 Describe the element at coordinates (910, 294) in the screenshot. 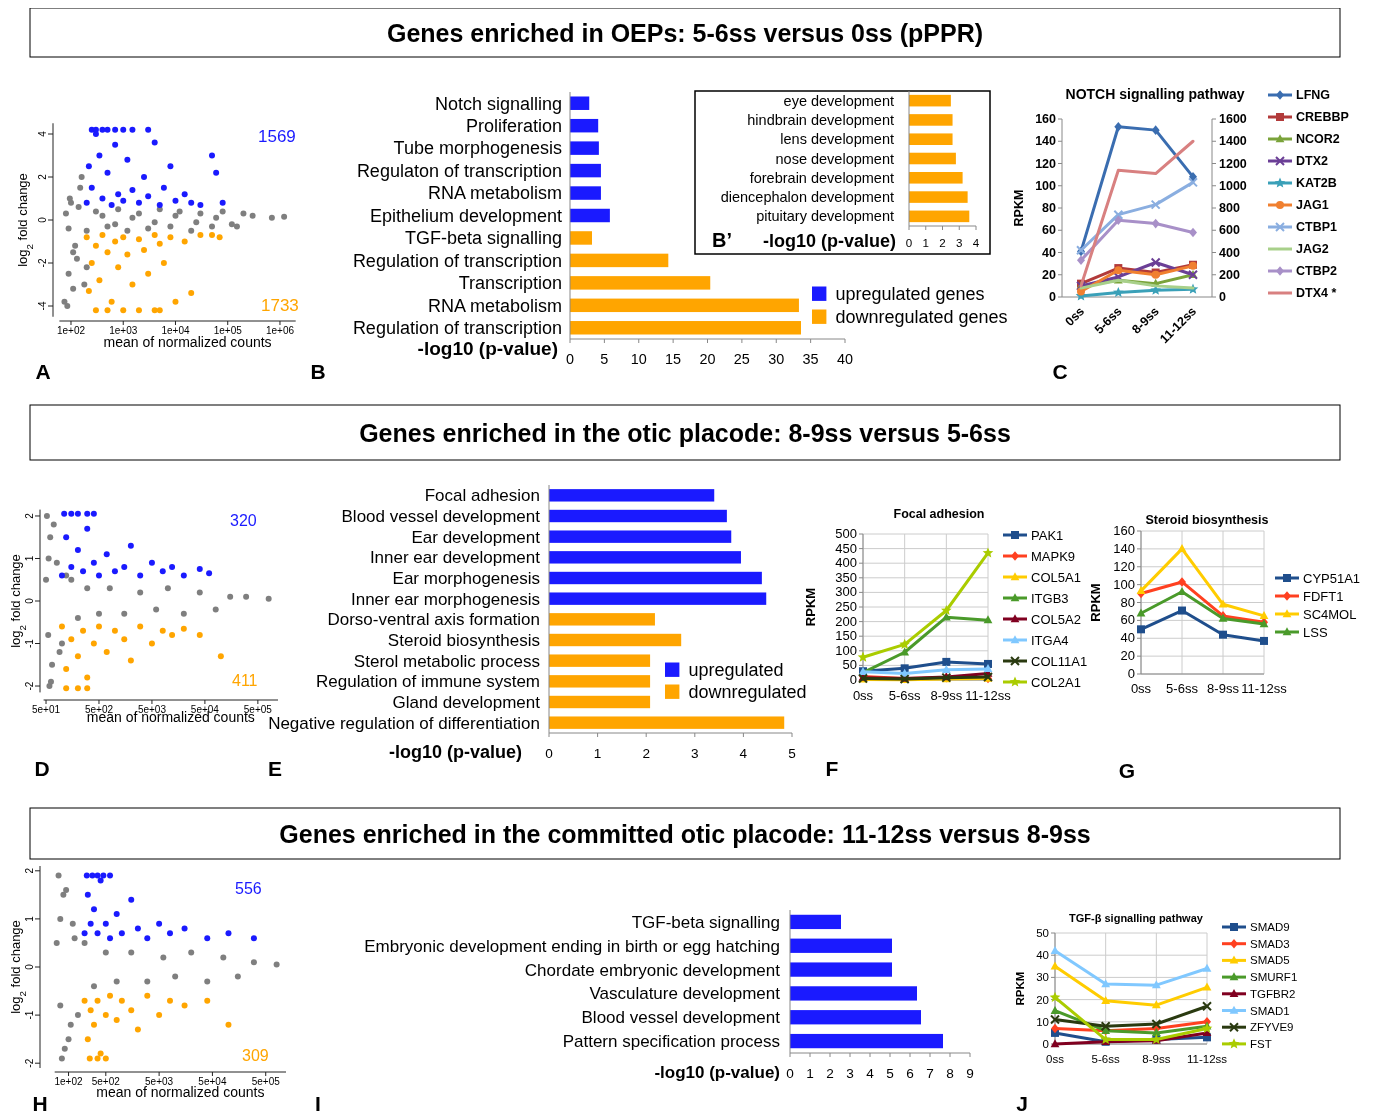

I see `legend-label: upregulated genes` at that location.